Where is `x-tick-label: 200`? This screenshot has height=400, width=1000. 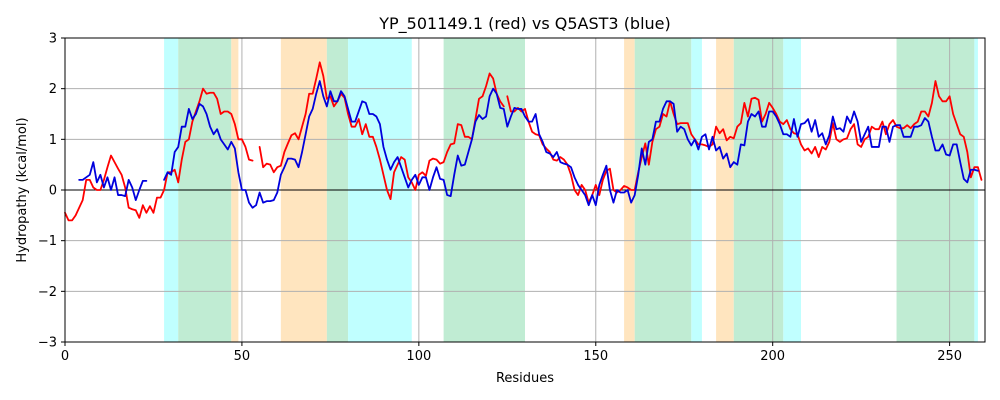
x-tick-label: 200 is located at coordinates (772, 356).